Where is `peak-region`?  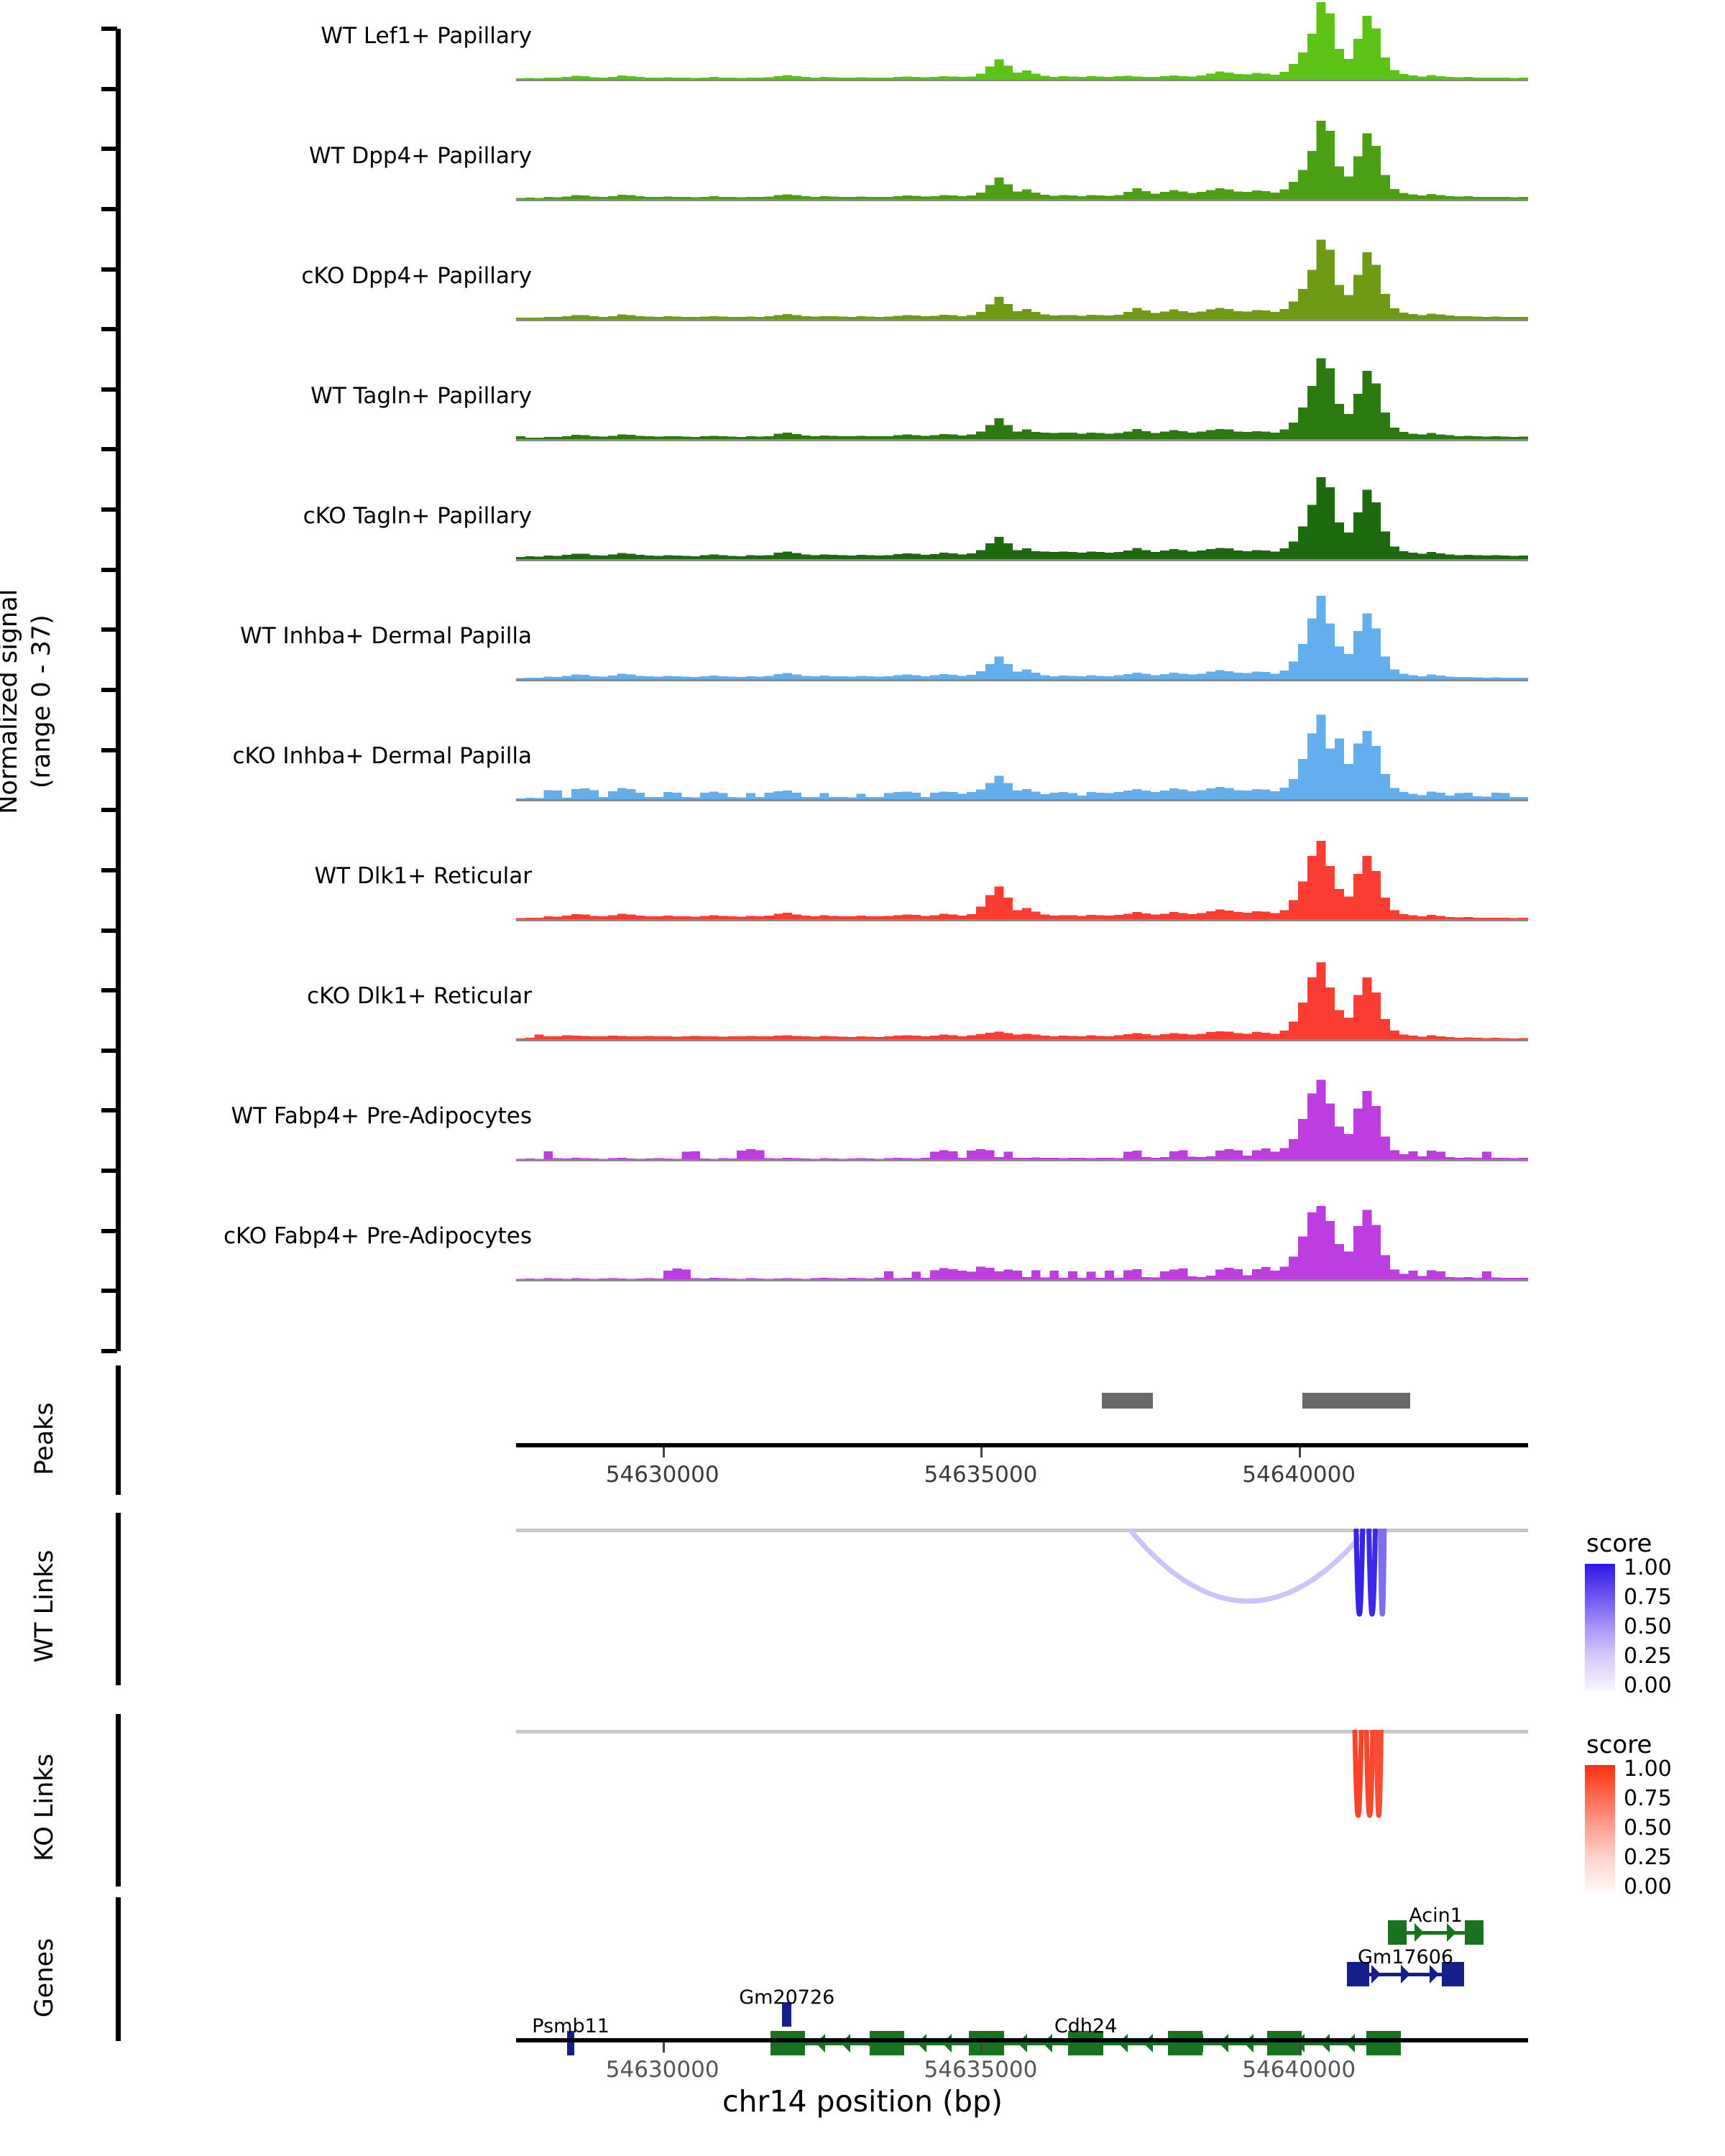 peak-region is located at coordinates (1127, 1401).